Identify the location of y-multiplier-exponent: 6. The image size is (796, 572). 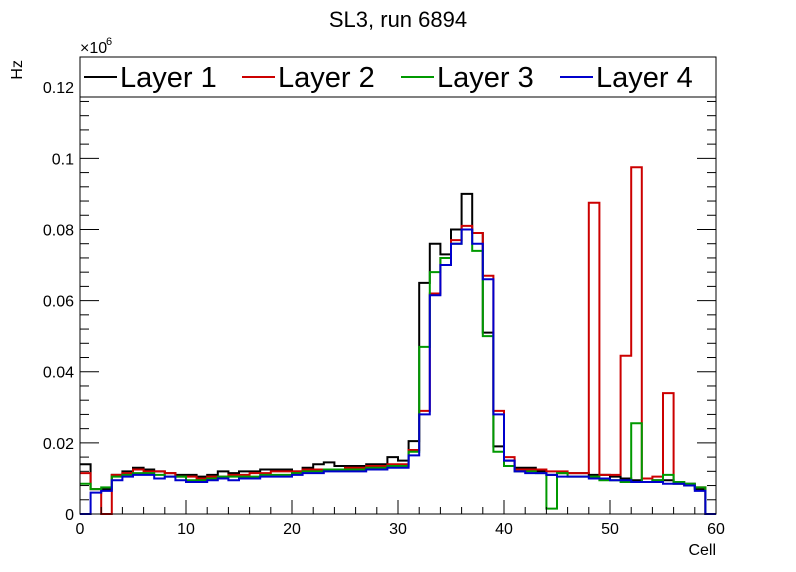
(109, 42).